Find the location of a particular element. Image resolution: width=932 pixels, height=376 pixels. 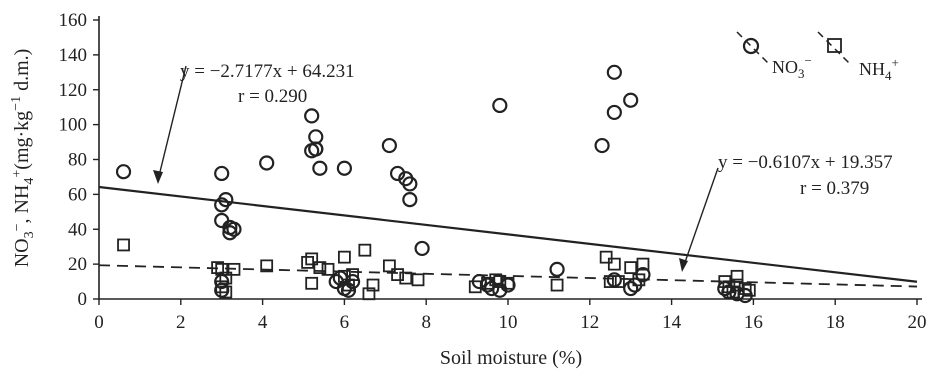

legend-nh4-label: NH4+ is located at coordinates (879, 69).